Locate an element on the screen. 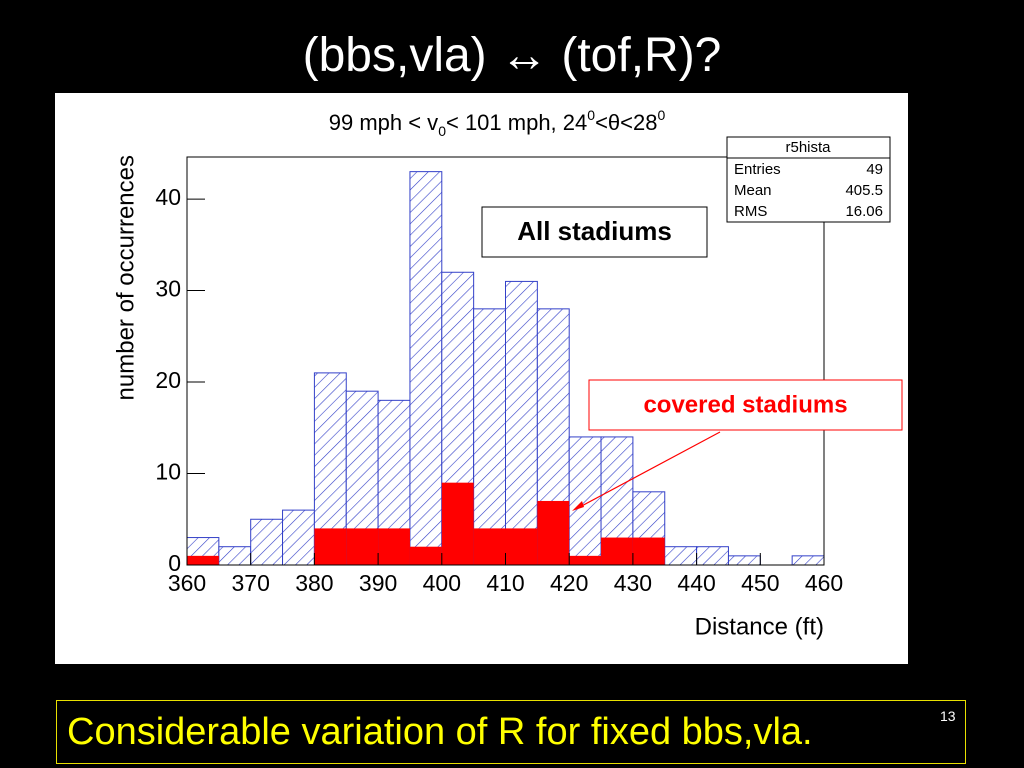  stats-value: 49 is located at coordinates (874, 169).